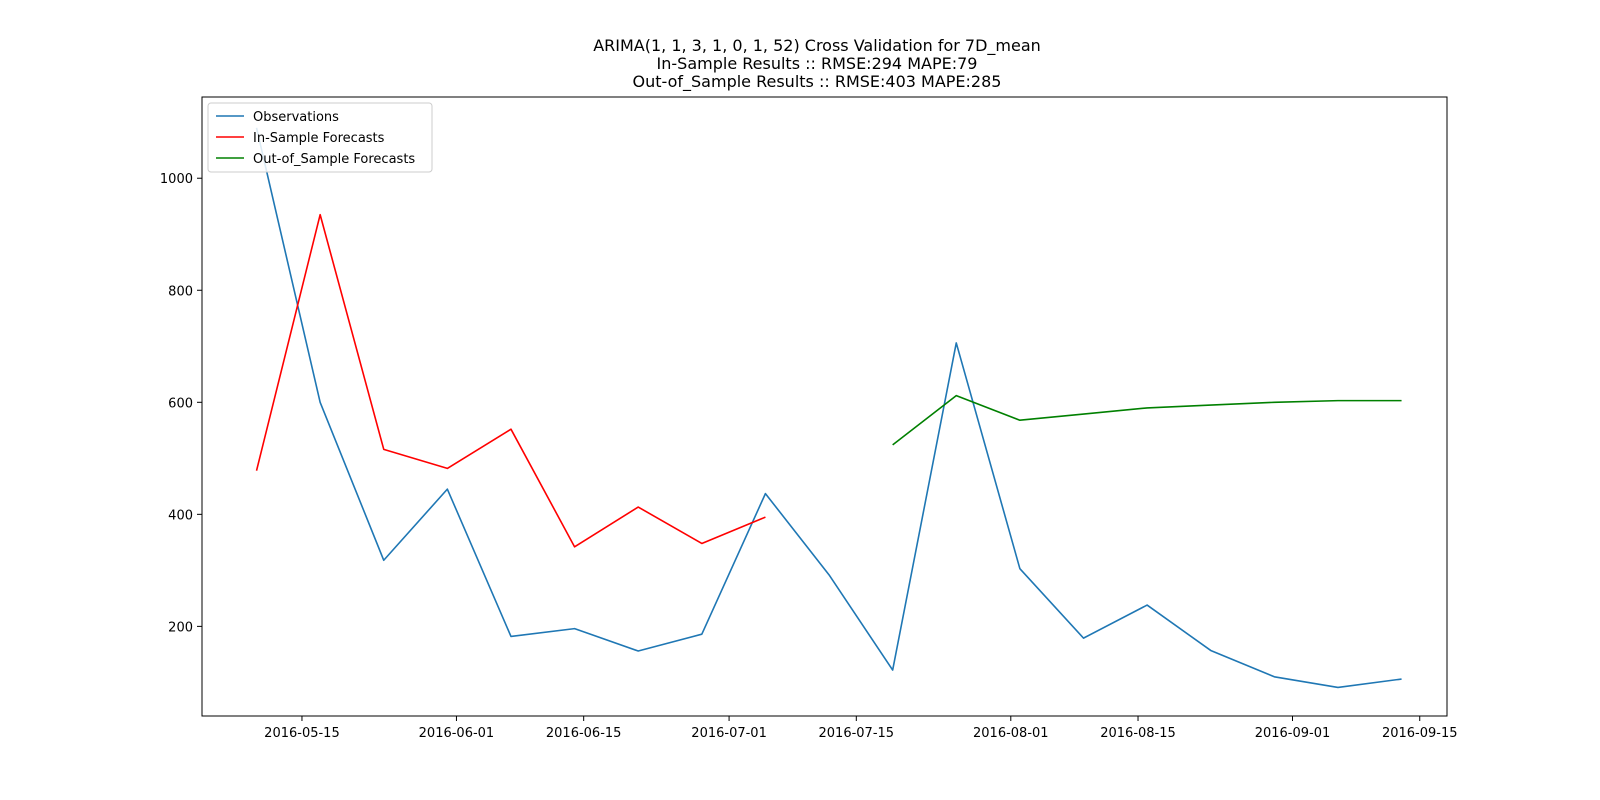 The width and height of the screenshot is (1600, 800). What do you see at coordinates (857, 733) in the screenshot?
I see `x-tick-label: 2016-07-15` at bounding box center [857, 733].